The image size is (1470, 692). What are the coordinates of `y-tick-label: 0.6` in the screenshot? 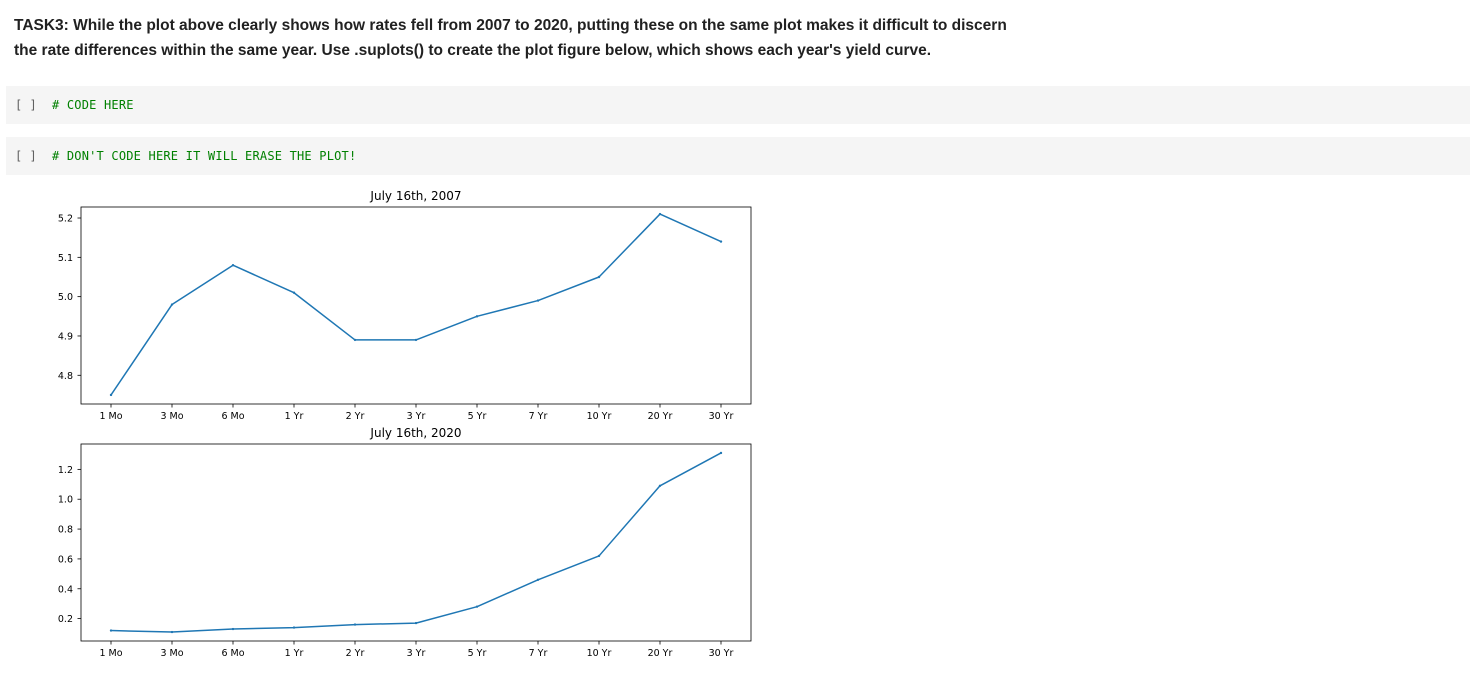 It's located at (65, 559).